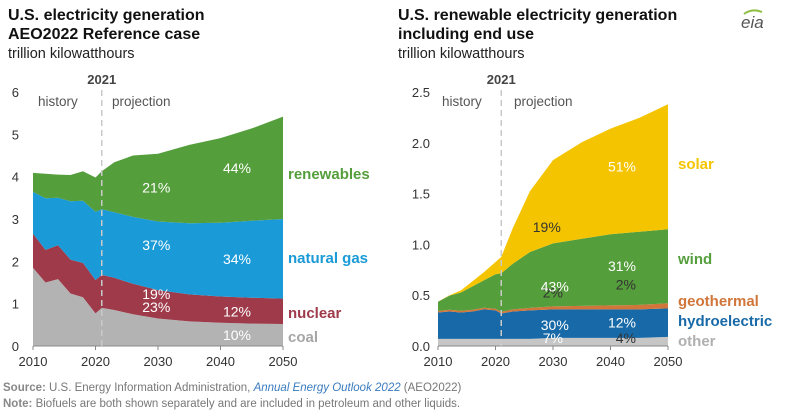 This screenshot has height=413, width=800. I want to click on right-chart-title-line-1: U.S. renewable electricity generation, so click(537, 15).